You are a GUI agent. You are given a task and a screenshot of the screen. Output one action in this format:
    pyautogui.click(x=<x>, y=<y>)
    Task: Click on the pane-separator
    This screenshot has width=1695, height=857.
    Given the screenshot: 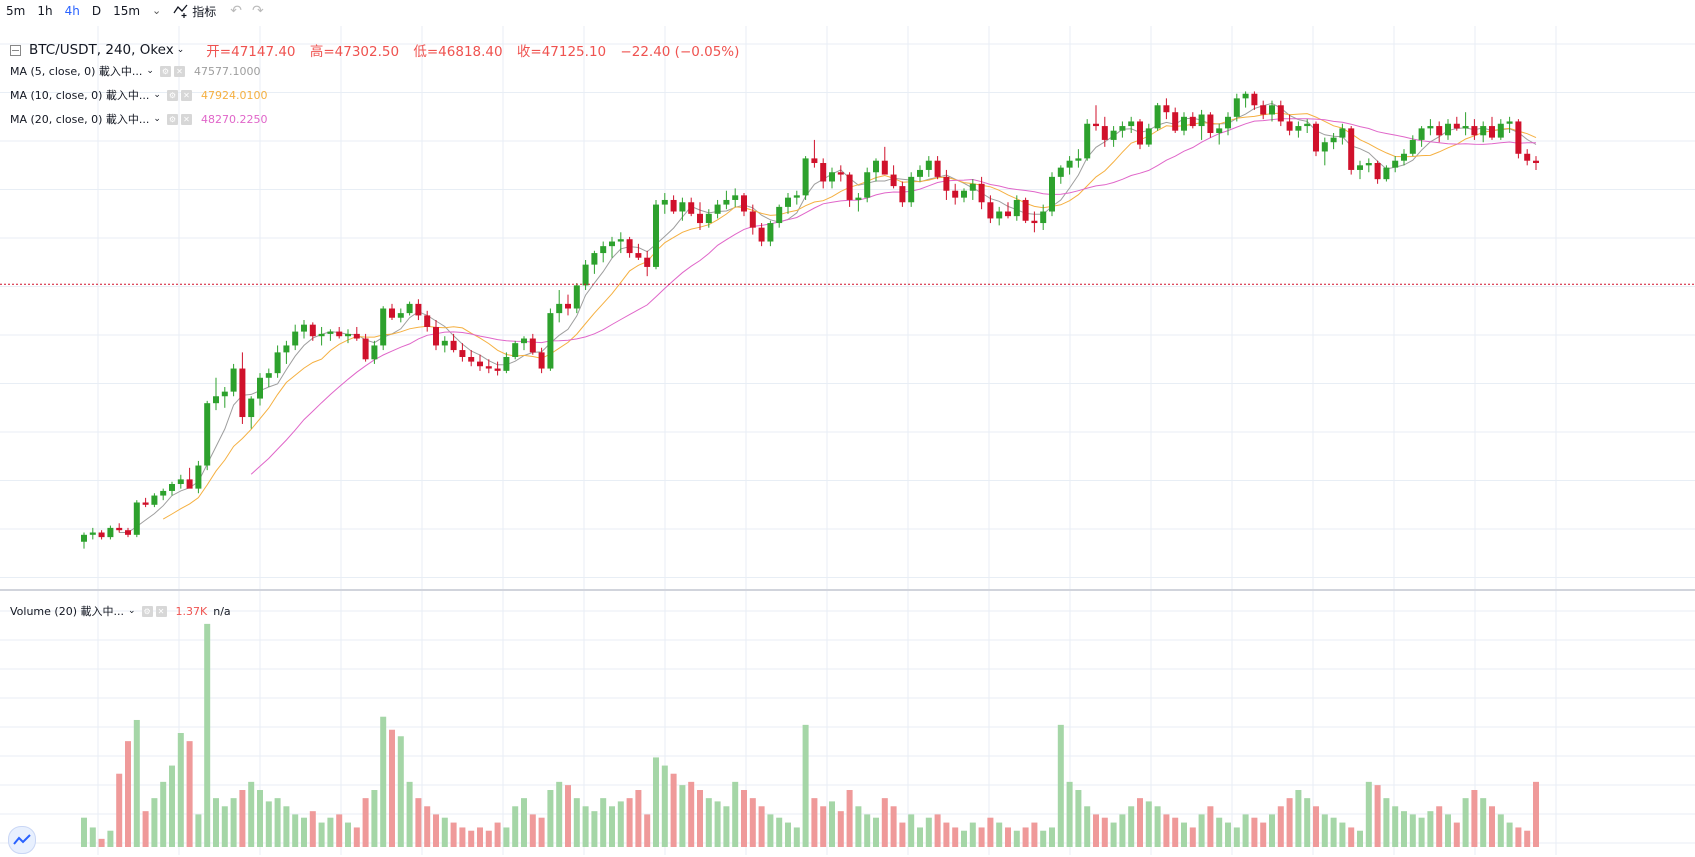 What is the action you would take?
    pyautogui.click(x=847, y=590)
    